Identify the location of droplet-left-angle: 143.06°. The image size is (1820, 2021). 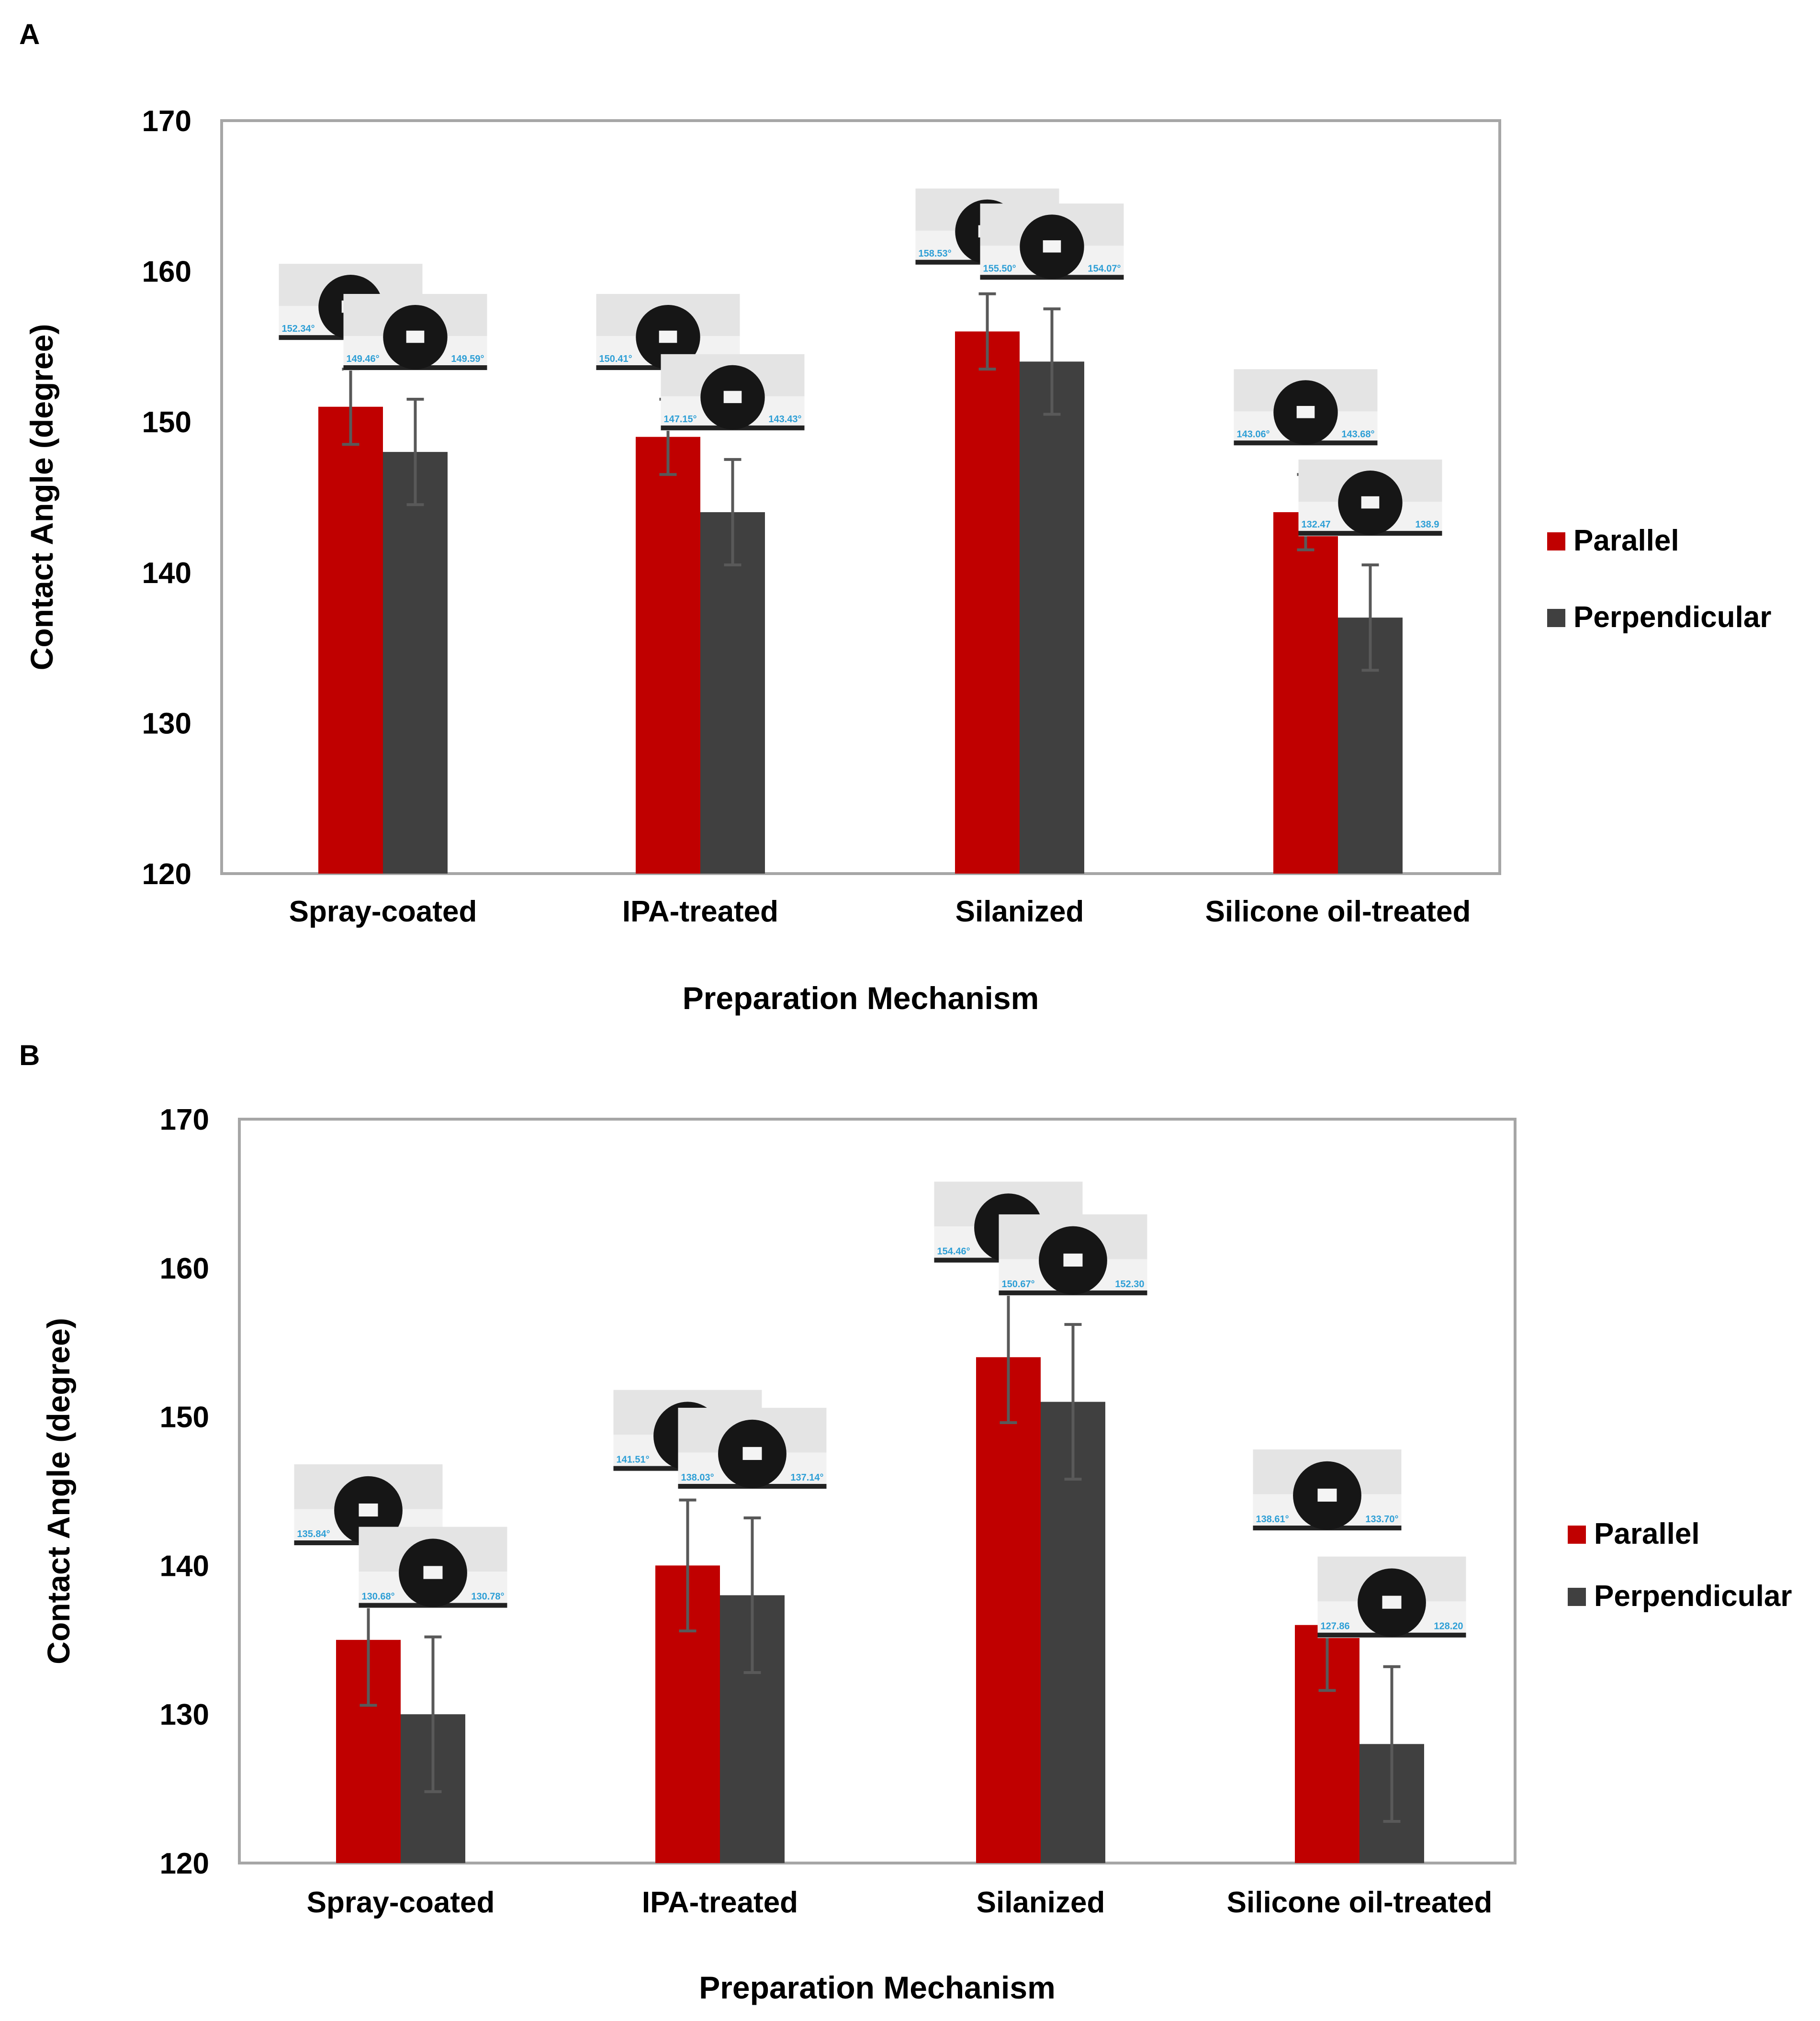
(1254, 434).